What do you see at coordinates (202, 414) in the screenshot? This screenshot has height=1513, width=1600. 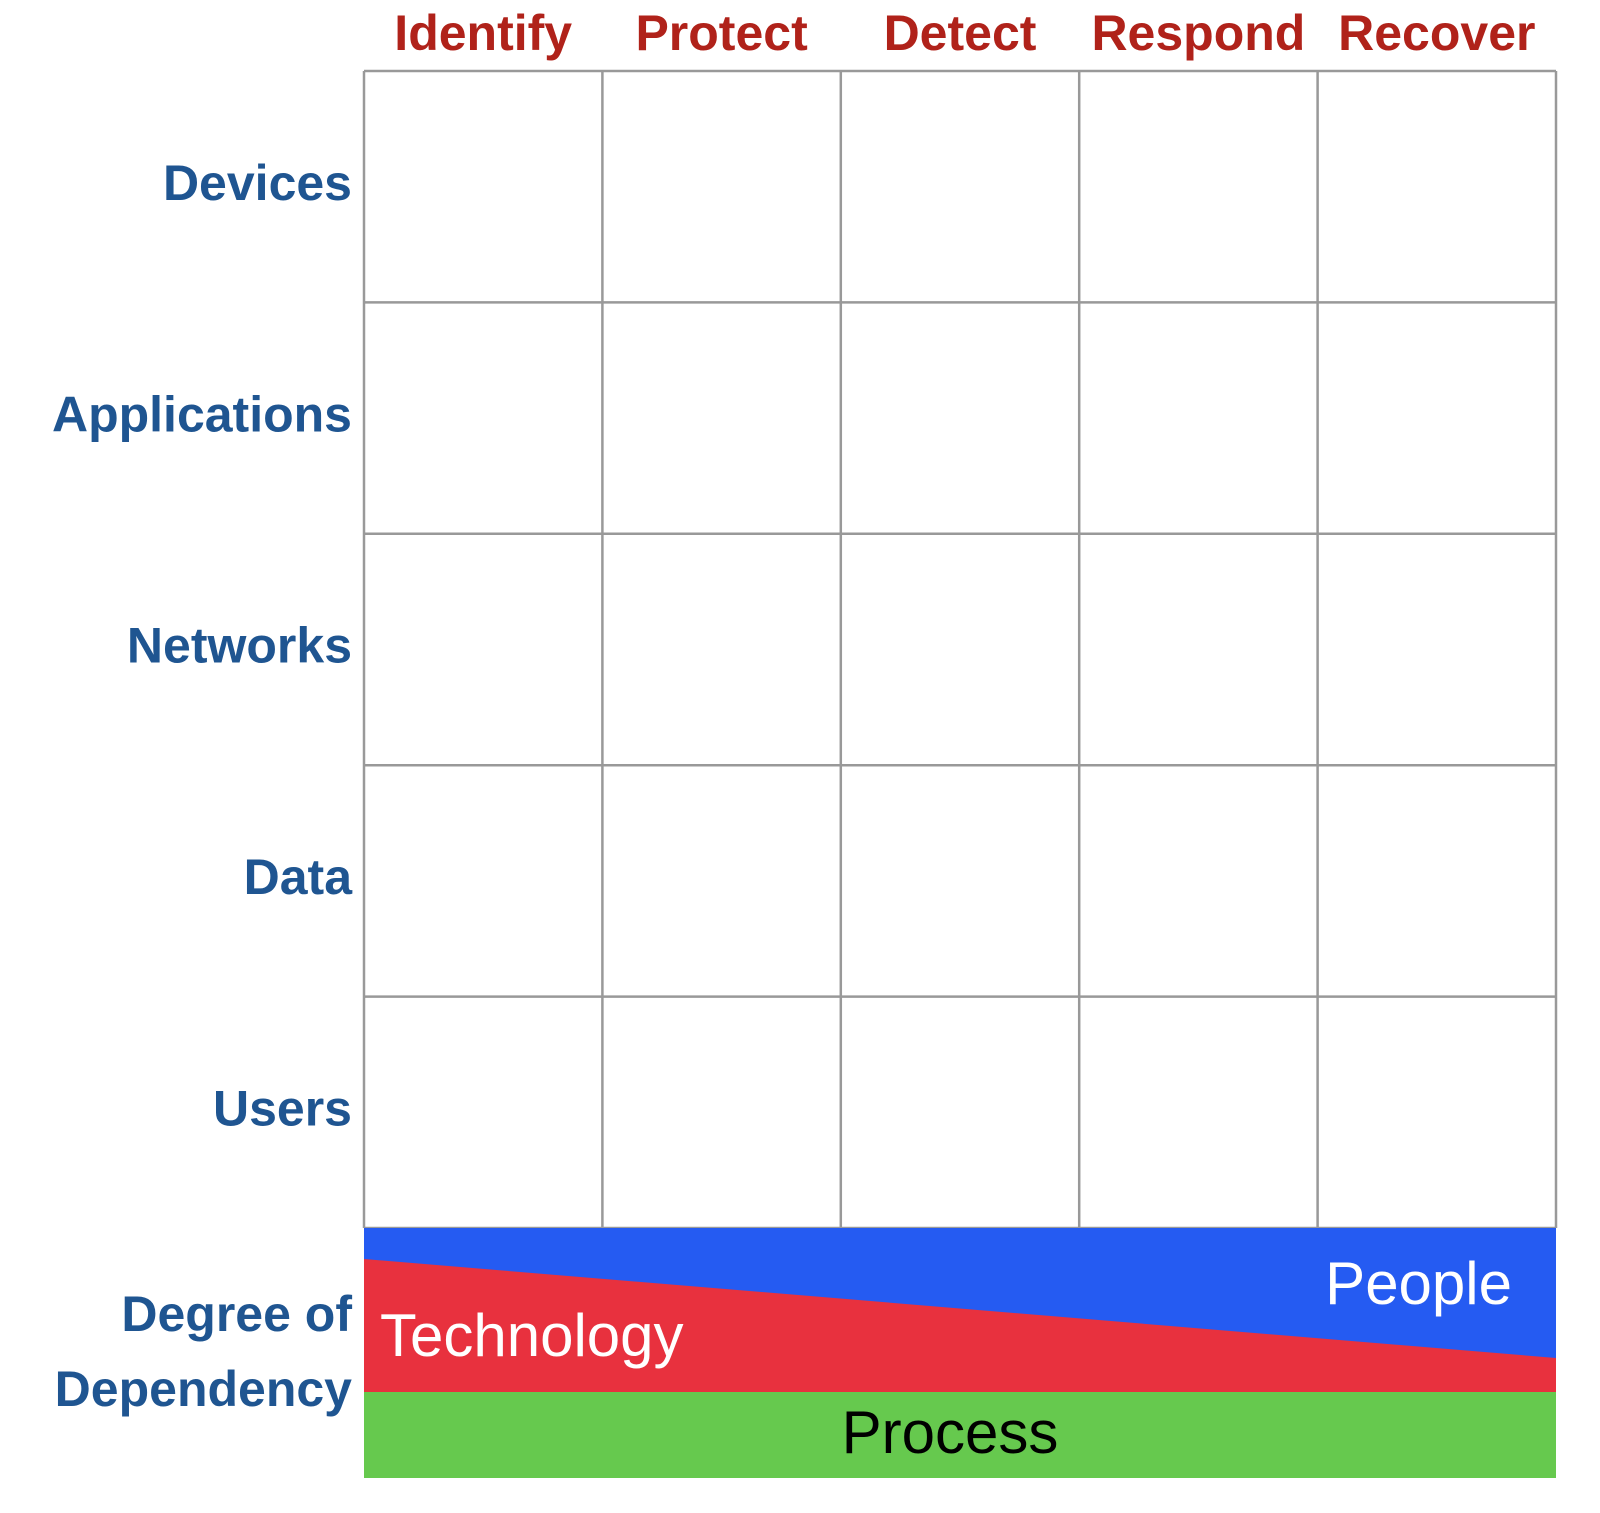 I see `row-header: Applications` at bounding box center [202, 414].